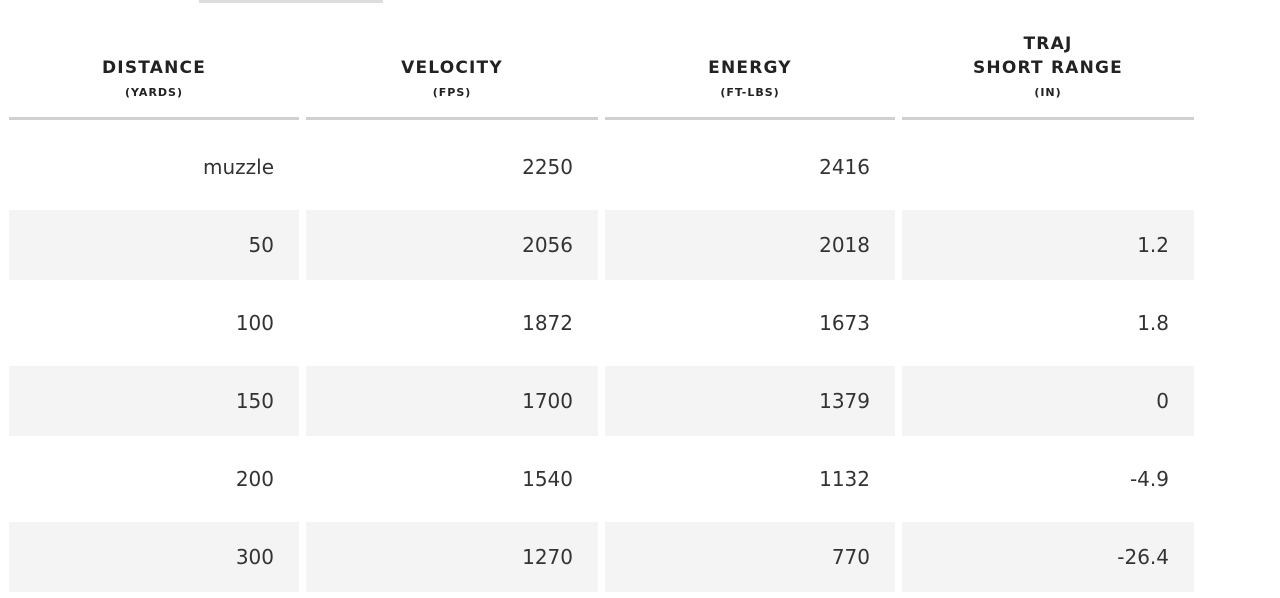 The width and height of the screenshot is (1280, 598). What do you see at coordinates (452, 557) in the screenshot?
I see `table-cell: 1270` at bounding box center [452, 557].